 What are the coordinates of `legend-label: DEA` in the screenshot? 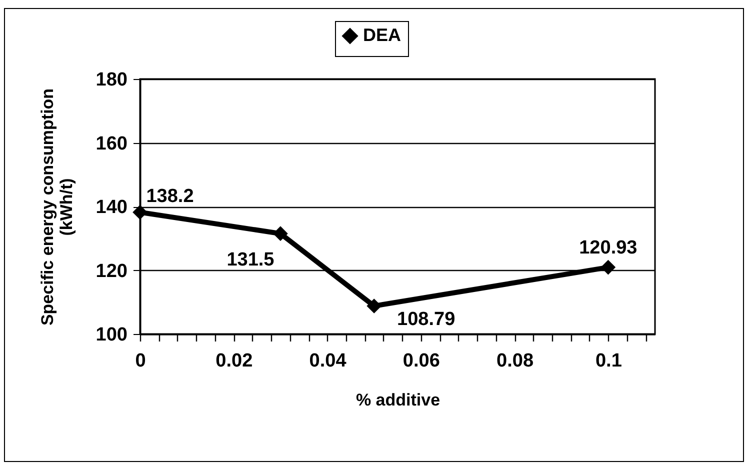 It's located at (382, 35).